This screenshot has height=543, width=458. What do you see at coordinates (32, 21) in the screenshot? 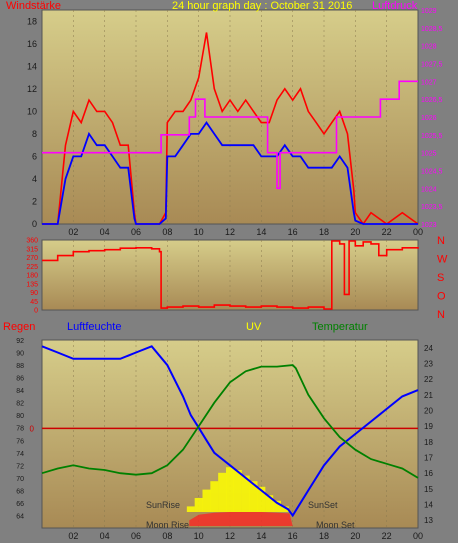
I see `wind-y-tick: 18` at bounding box center [32, 21].